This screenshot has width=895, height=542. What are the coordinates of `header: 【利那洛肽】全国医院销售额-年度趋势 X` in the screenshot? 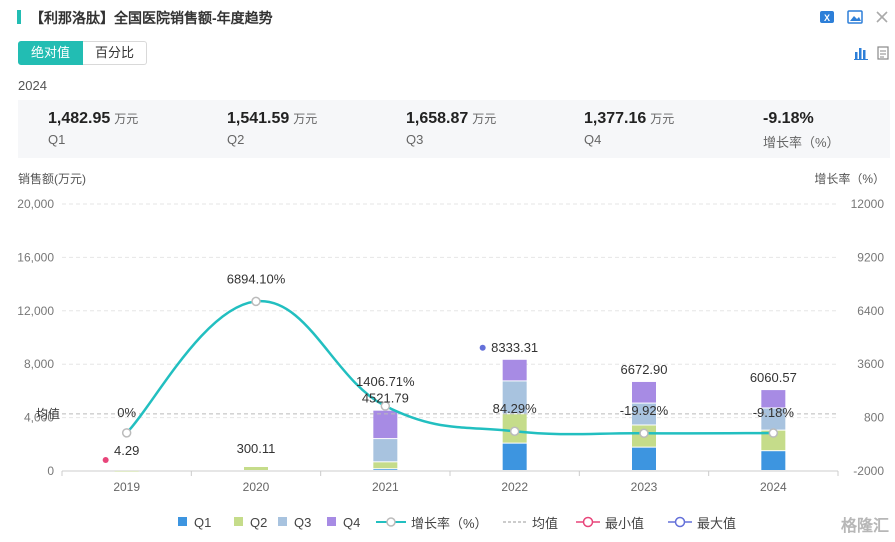 It's located at (447, 17).